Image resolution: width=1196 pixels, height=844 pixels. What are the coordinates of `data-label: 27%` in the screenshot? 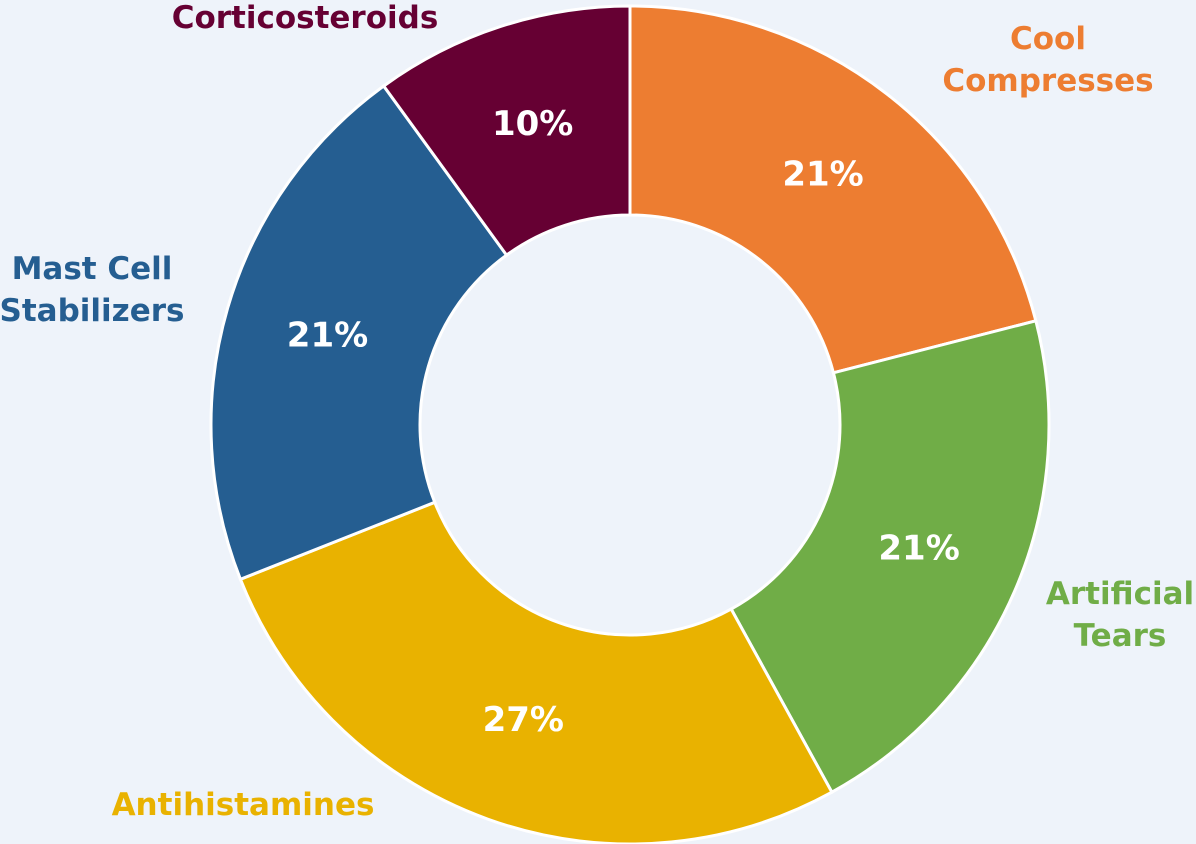 It's located at (523, 720).